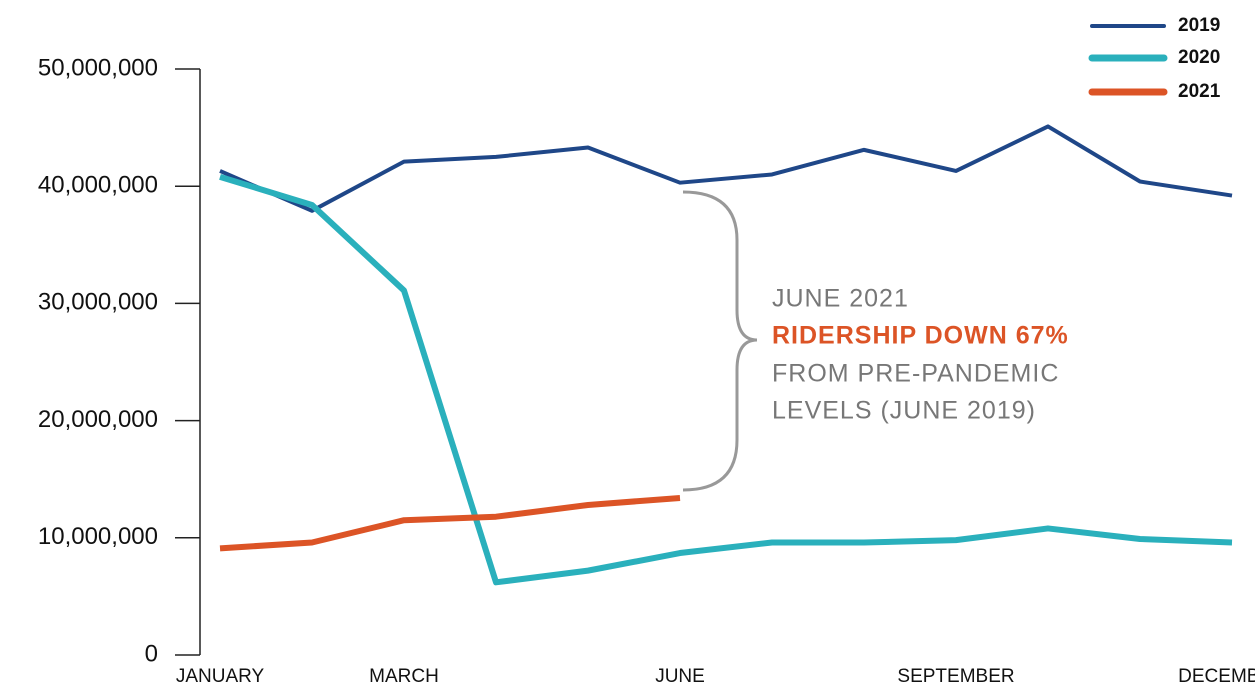  What do you see at coordinates (915, 374) in the screenshot?
I see `annotation: FROM PRE-PANDEMIC` at bounding box center [915, 374].